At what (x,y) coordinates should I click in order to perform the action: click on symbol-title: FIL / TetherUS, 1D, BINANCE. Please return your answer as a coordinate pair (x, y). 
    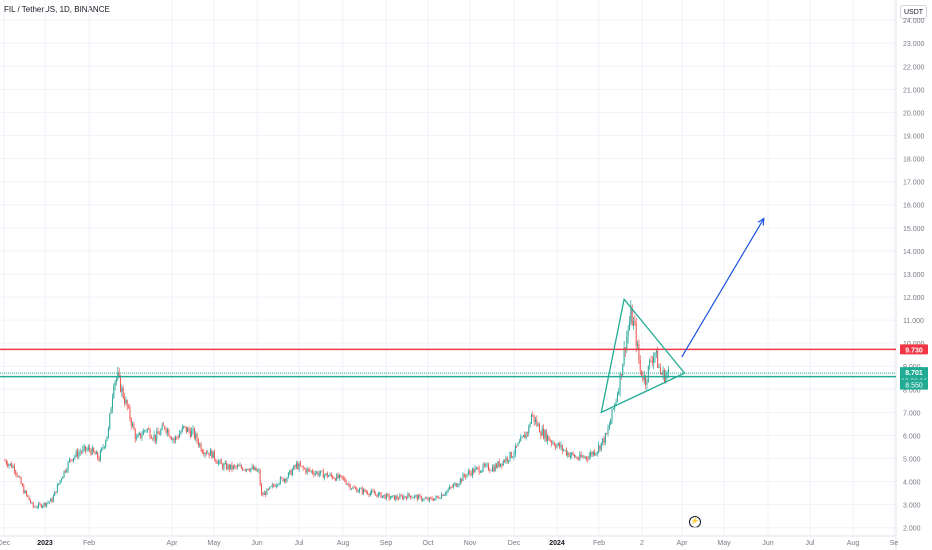
    Looking at the image, I should click on (57, 9).